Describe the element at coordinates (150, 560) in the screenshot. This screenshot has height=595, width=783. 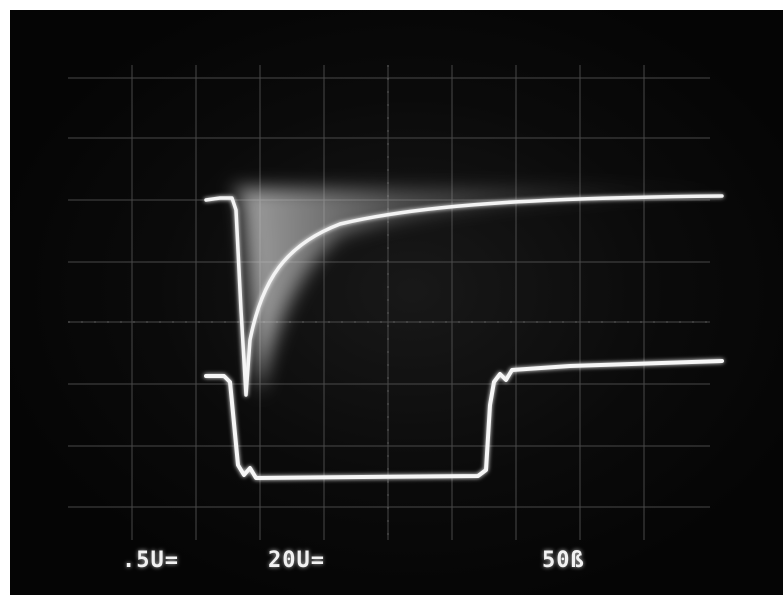
I see `channel1-scale-readout: .5U=` at that location.